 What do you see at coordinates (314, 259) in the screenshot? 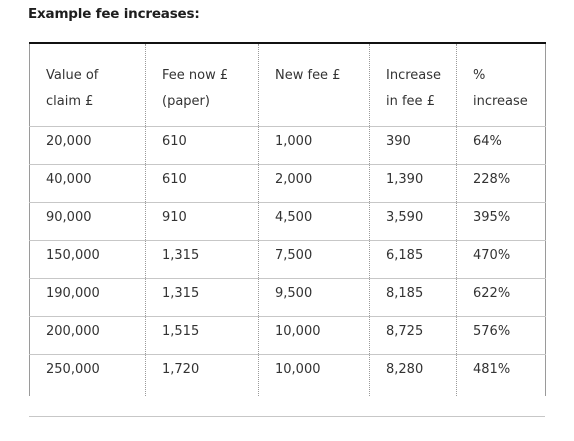
I see `cell-new-fee: 7,500` at bounding box center [314, 259].